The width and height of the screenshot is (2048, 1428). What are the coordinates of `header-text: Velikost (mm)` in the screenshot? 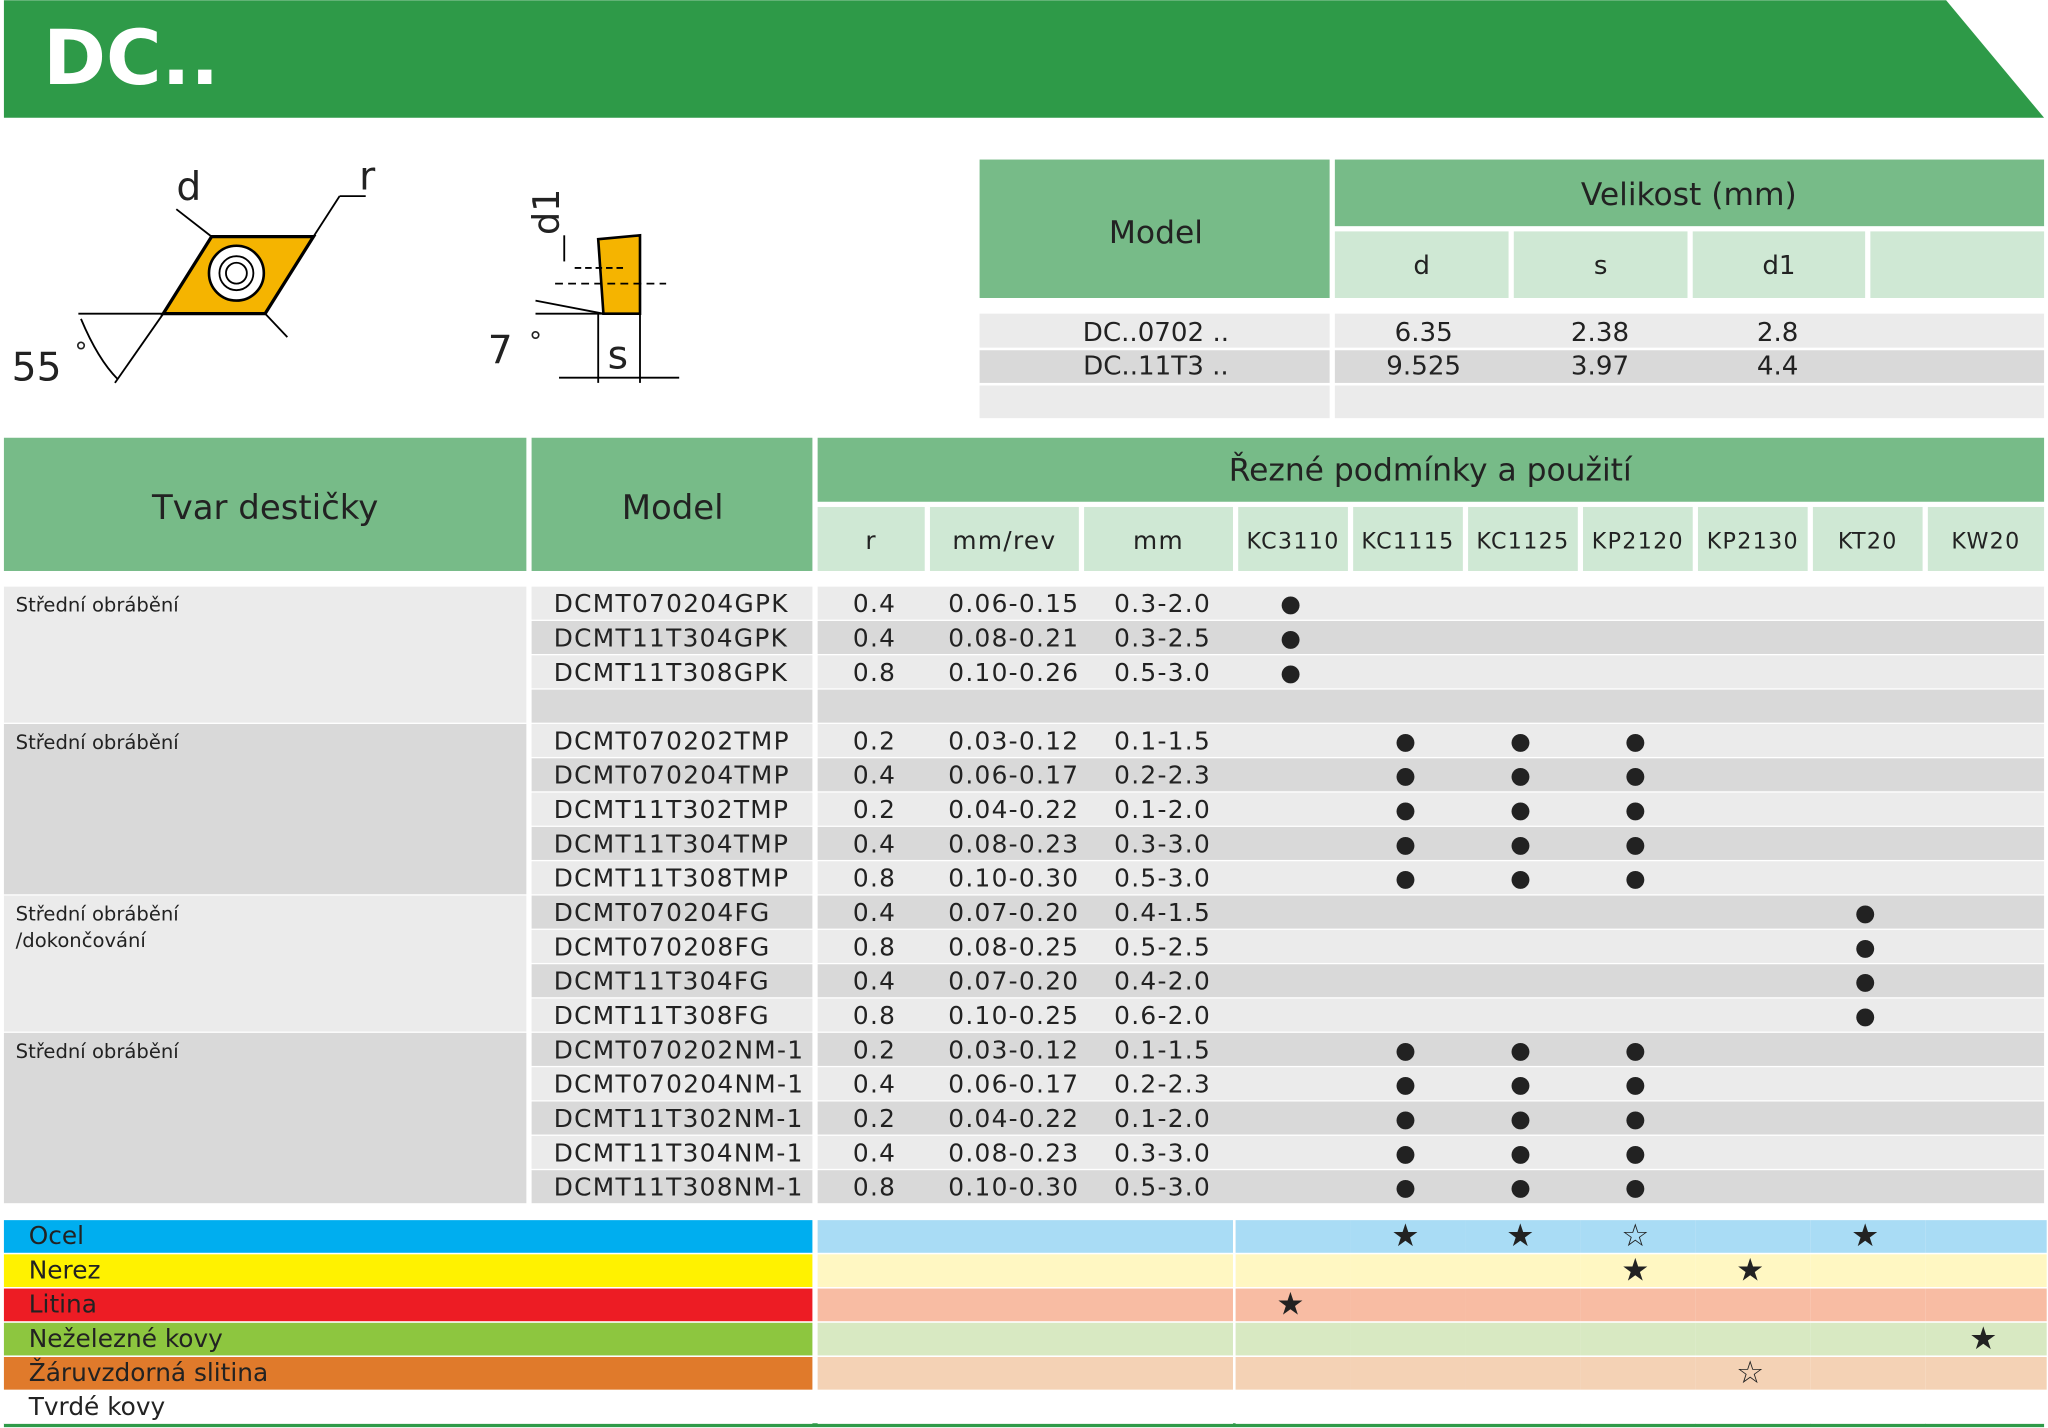 It's located at (1689, 195).